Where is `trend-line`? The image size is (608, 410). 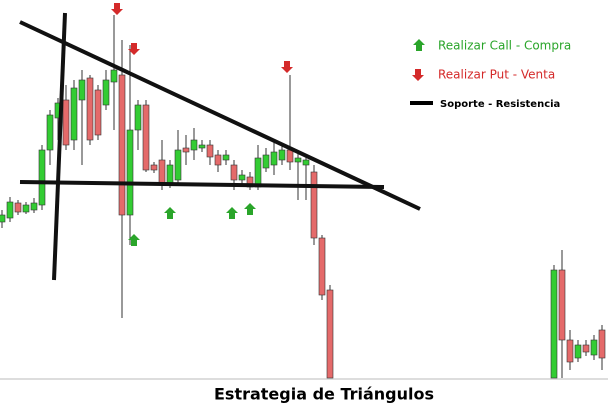 trend-line is located at coordinates (59, 146).